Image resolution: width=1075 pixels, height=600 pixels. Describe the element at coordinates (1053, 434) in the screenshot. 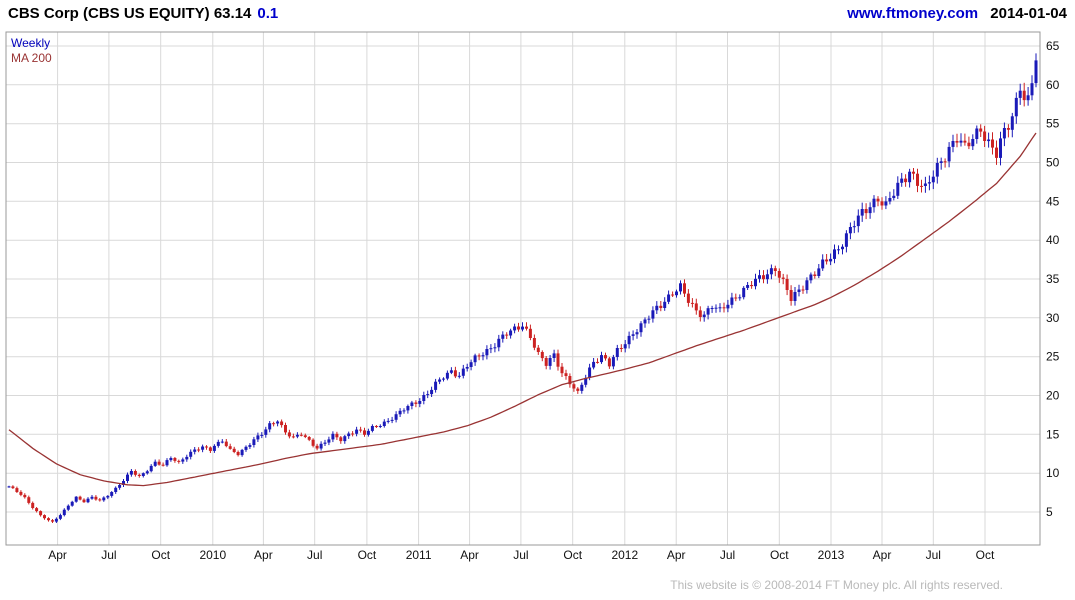

I see `y-tick-label: 15` at that location.